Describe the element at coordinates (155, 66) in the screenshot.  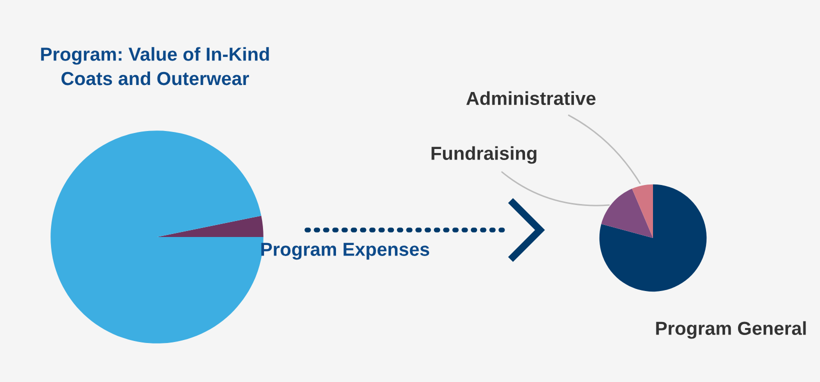
I see `slice-label: Program: Value of In-Kind Coats and Outerwear` at that location.